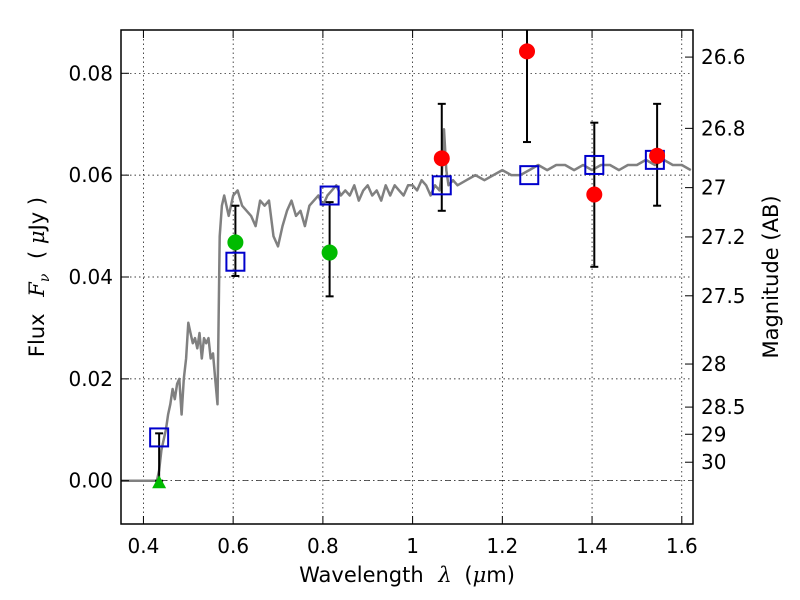 The height and width of the screenshot is (600, 800). What do you see at coordinates (444, 575) in the screenshot?
I see `x-axis-symbol: λ` at bounding box center [444, 575].